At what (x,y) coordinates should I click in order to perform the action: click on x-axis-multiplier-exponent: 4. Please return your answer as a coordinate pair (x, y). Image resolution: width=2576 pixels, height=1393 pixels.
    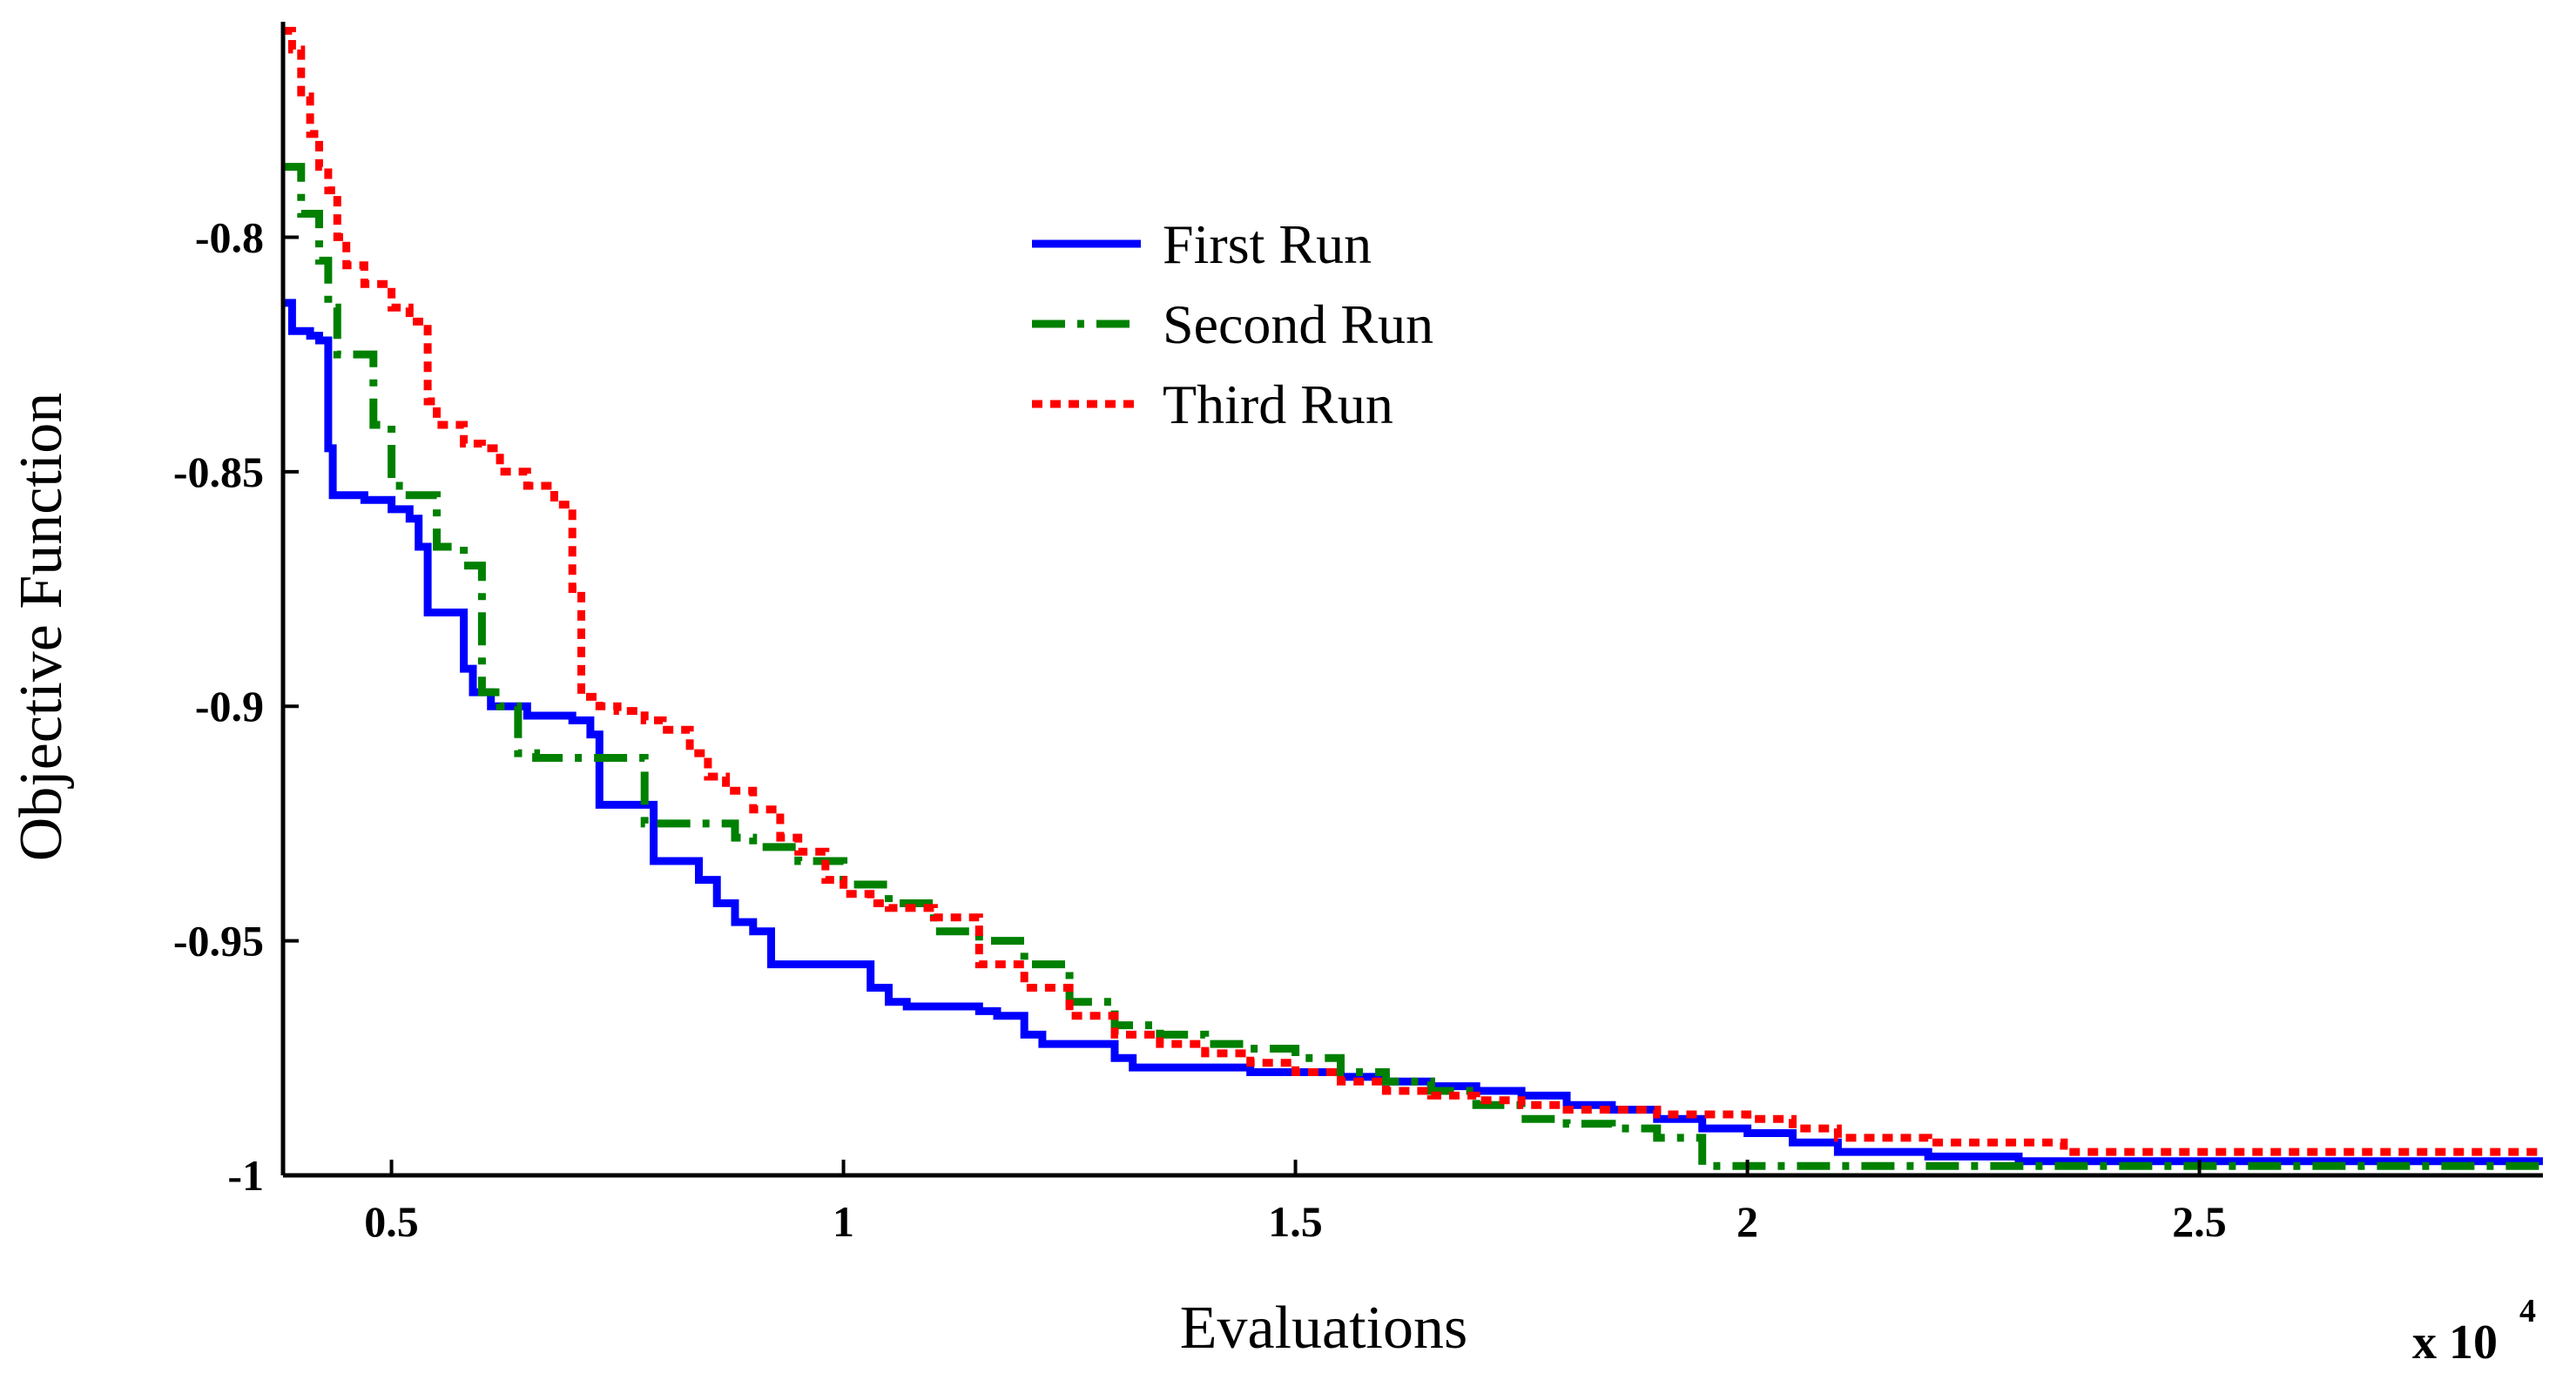
    Looking at the image, I should click on (2527, 1311).